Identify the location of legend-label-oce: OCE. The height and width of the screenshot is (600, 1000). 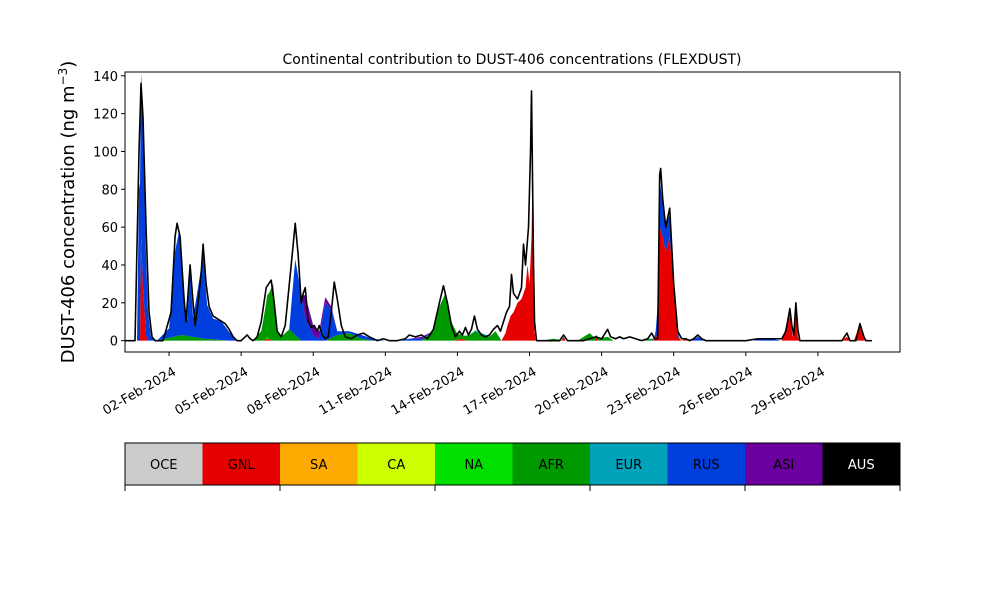
(164, 465).